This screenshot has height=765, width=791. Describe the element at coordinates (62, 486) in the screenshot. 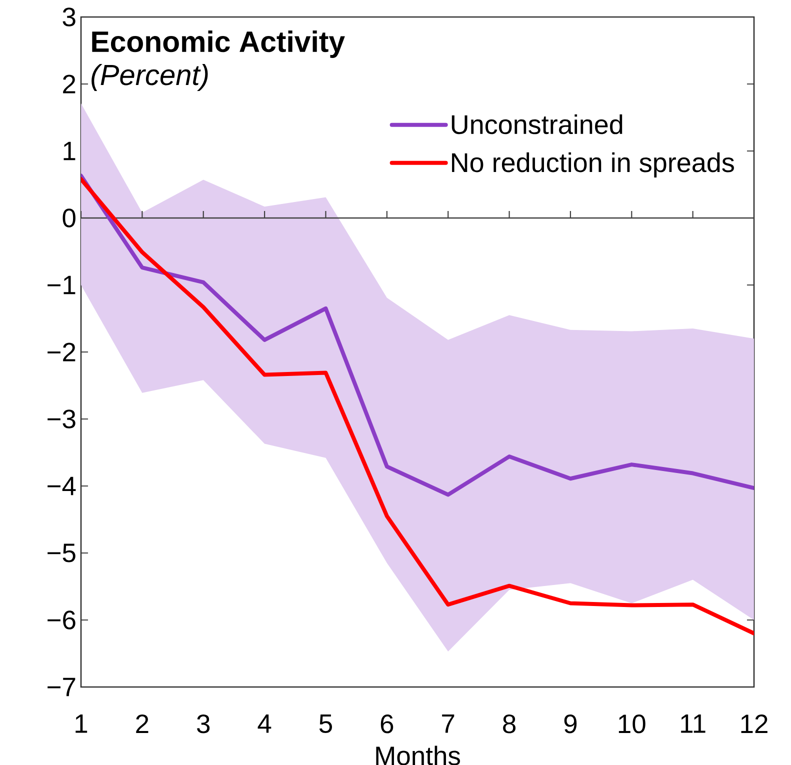

I see `y-tick-label: −4` at that location.